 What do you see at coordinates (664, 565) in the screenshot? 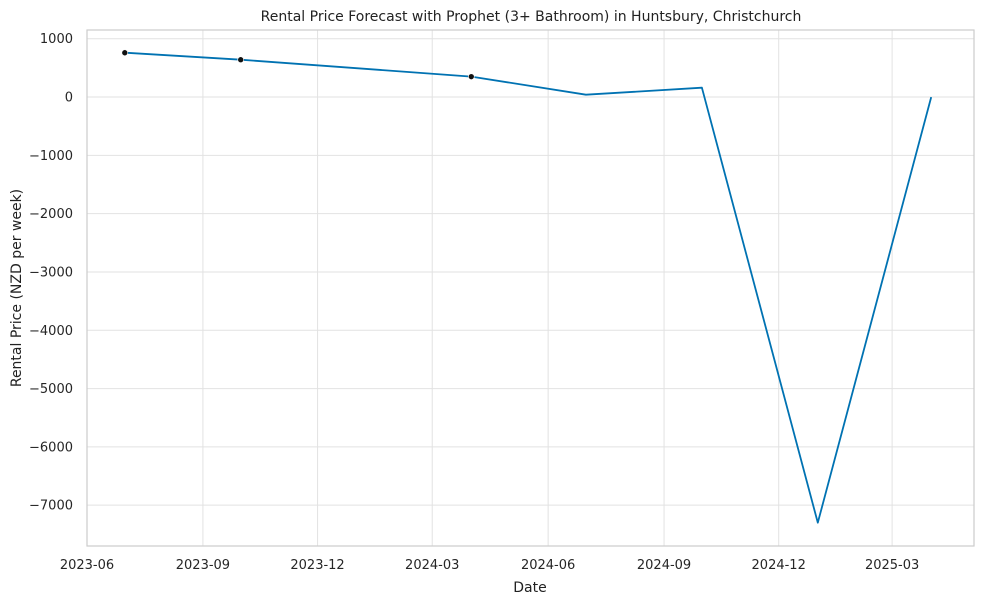
I see `x-tick-label: 2024-09` at bounding box center [664, 565].